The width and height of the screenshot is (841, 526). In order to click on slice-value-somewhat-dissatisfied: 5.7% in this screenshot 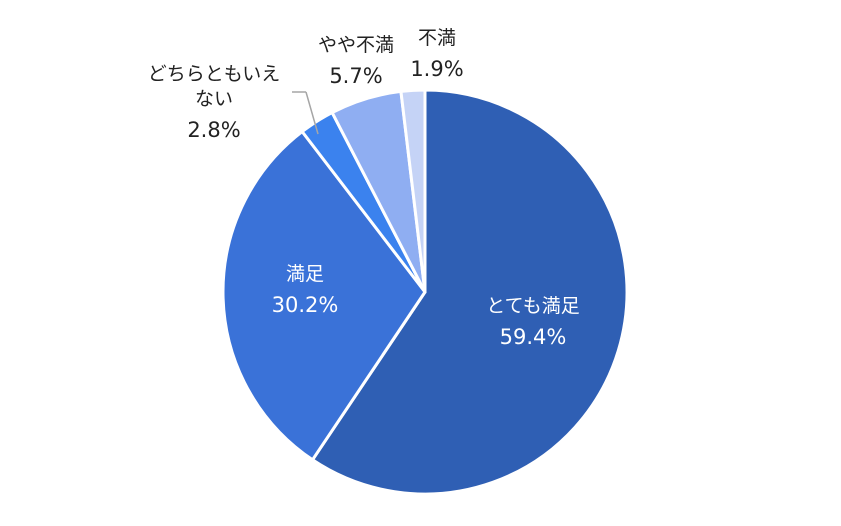, I will do `click(355, 76)`.